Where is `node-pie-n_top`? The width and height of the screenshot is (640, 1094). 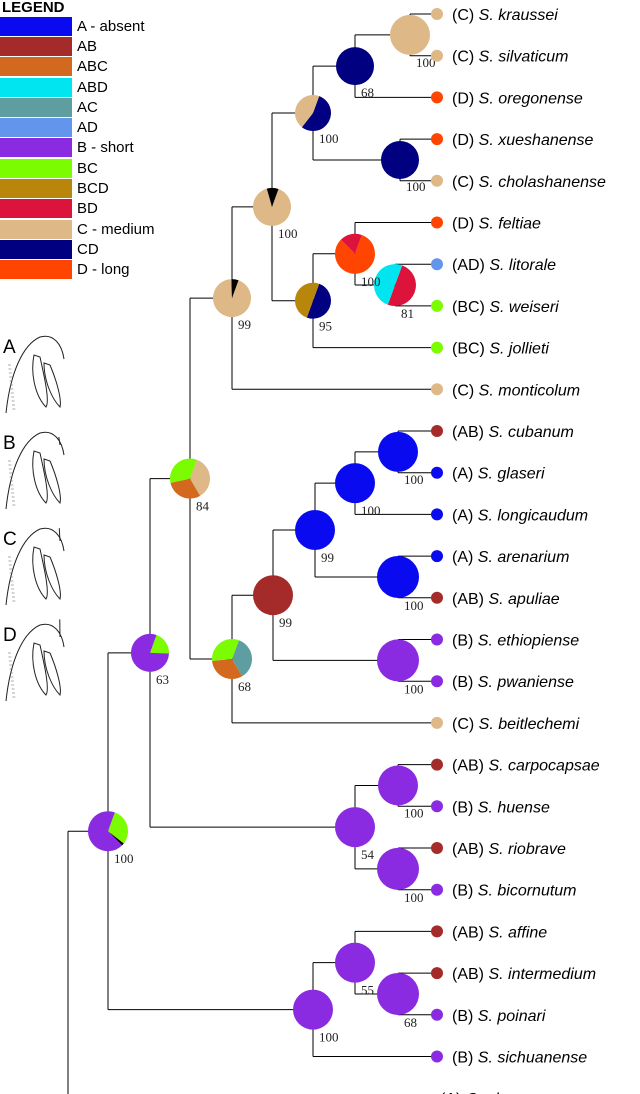
node-pie-n_top is located at coordinates (232, 298).